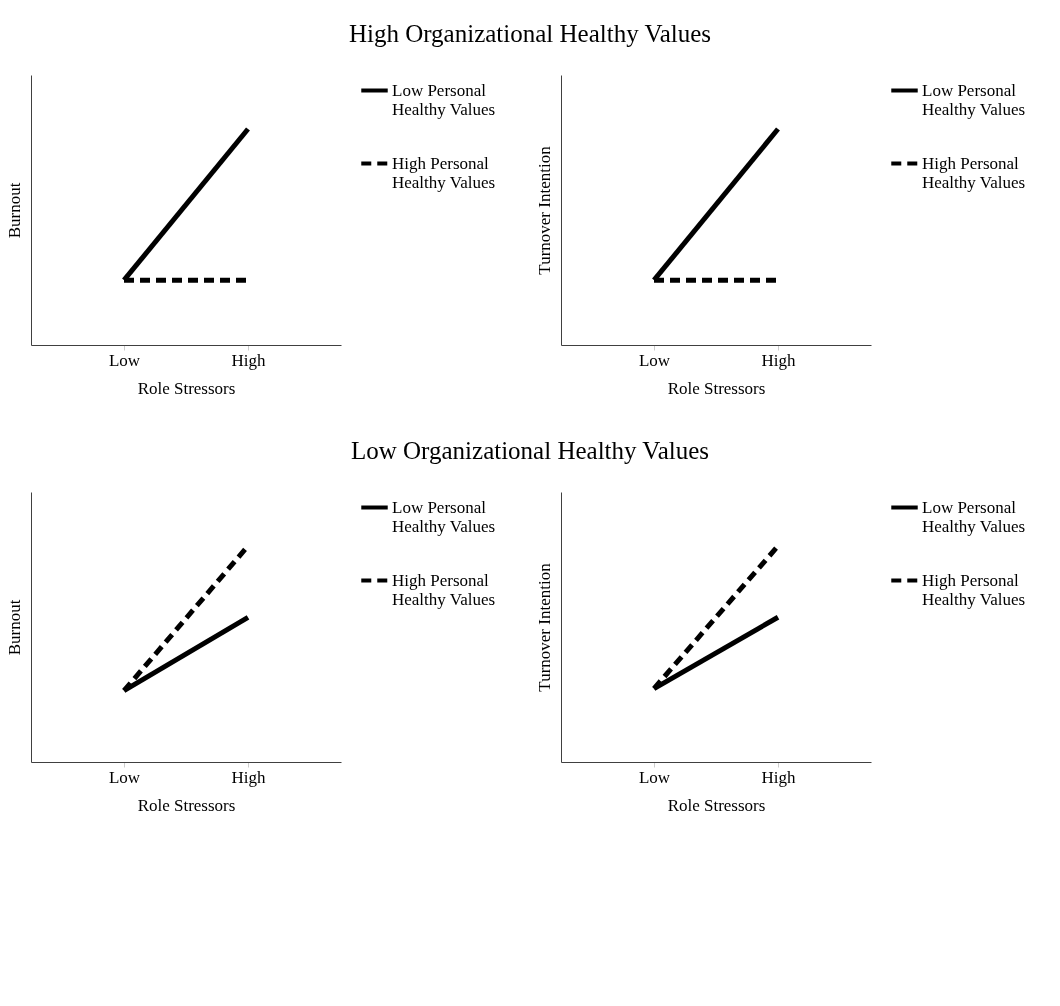 Image resolution: width=1060 pixels, height=1006 pixels. I want to click on text: Low Organizational Healthy Values, so click(530, 451).